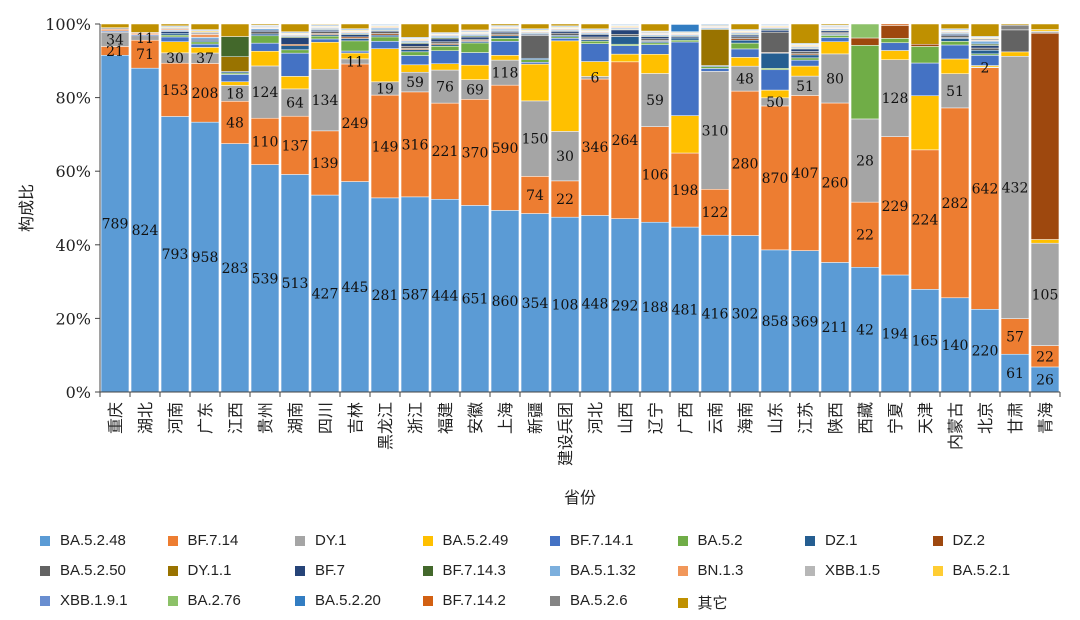 The height and width of the screenshot is (620, 1080). I want to click on x-tick-label: 天津, so click(925, 418).